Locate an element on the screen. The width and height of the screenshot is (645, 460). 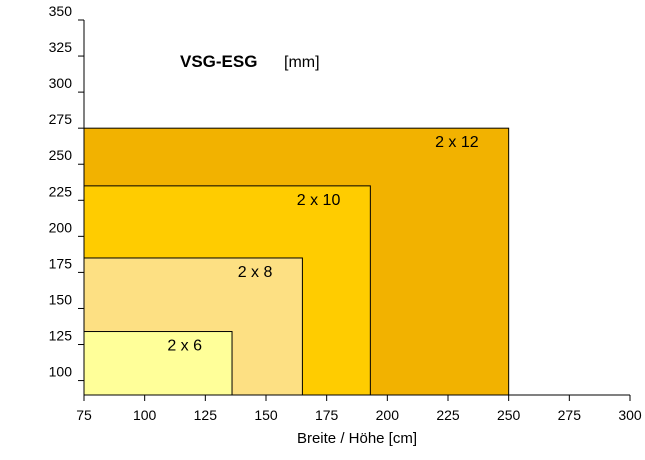
y-tick-label: 300 is located at coordinates (61, 83).